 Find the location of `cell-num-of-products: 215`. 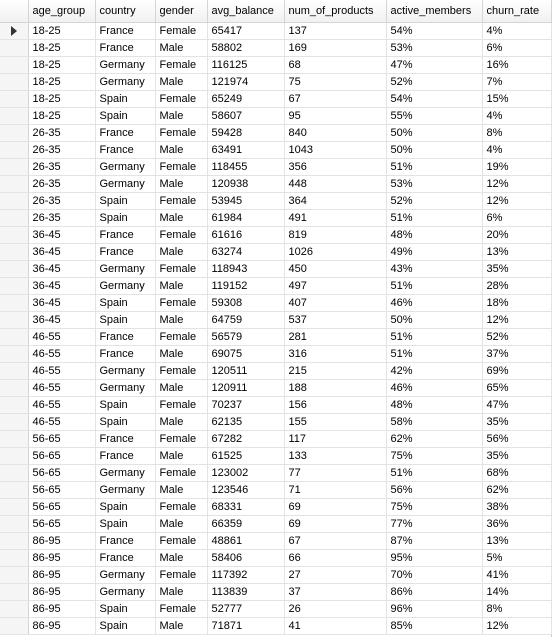

cell-num-of-products: 215 is located at coordinates (335, 371).